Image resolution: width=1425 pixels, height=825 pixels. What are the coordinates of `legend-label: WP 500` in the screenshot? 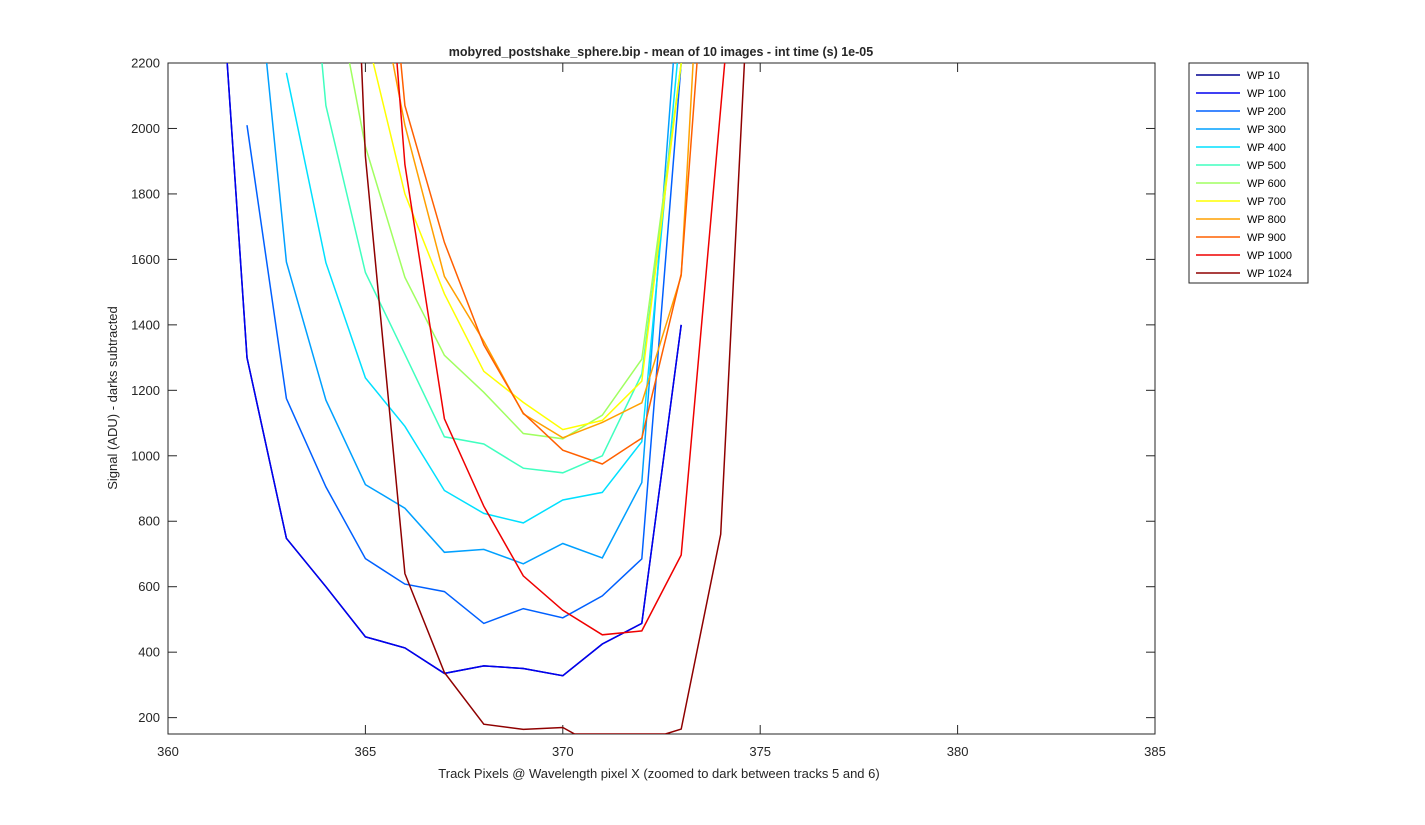 It's located at (1266, 166).